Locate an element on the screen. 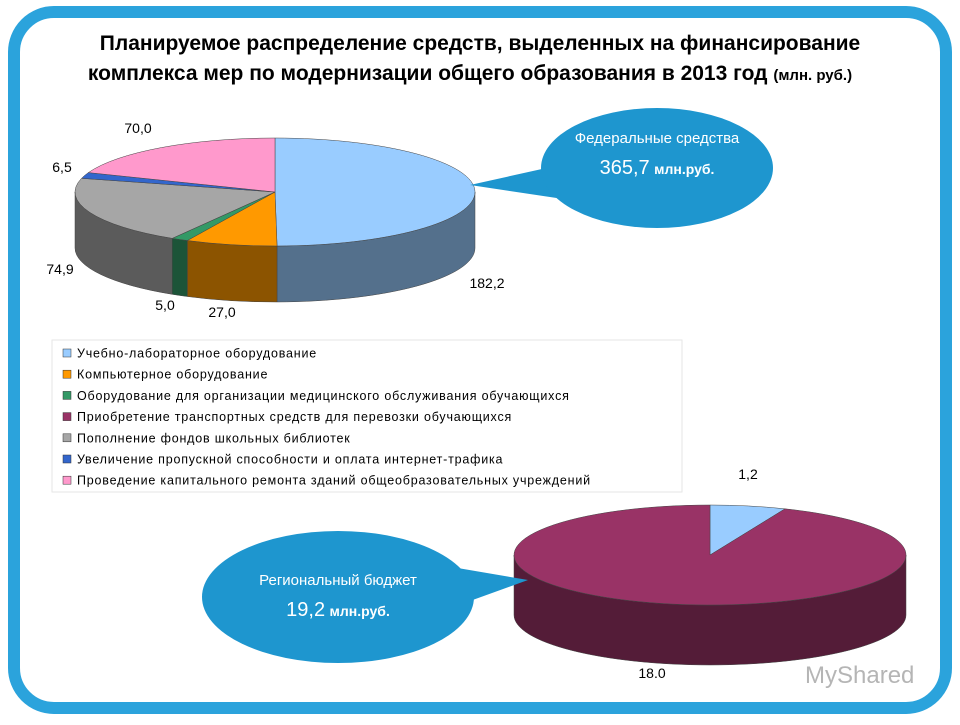 This screenshot has height=725, width=960. value-label: 6,5 is located at coordinates (62, 167).